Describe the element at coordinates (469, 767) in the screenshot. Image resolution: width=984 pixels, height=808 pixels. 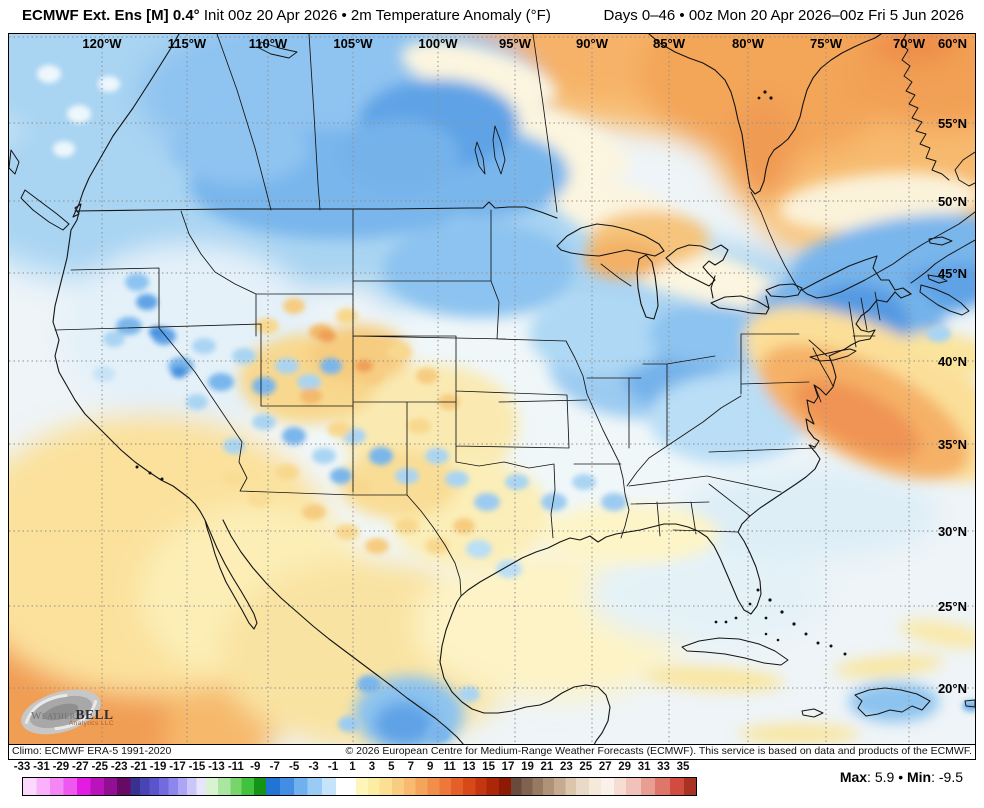
I see `scale-tick-label: 13` at that location.